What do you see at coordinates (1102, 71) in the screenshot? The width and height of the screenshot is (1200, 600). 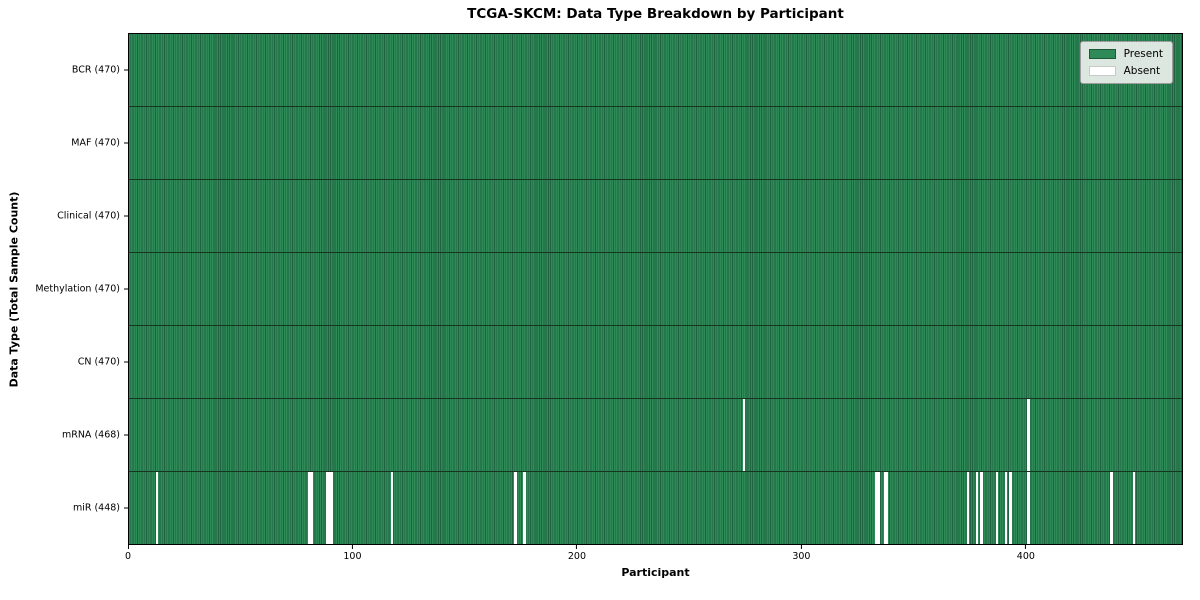 I see `absent-swatch` at bounding box center [1102, 71].